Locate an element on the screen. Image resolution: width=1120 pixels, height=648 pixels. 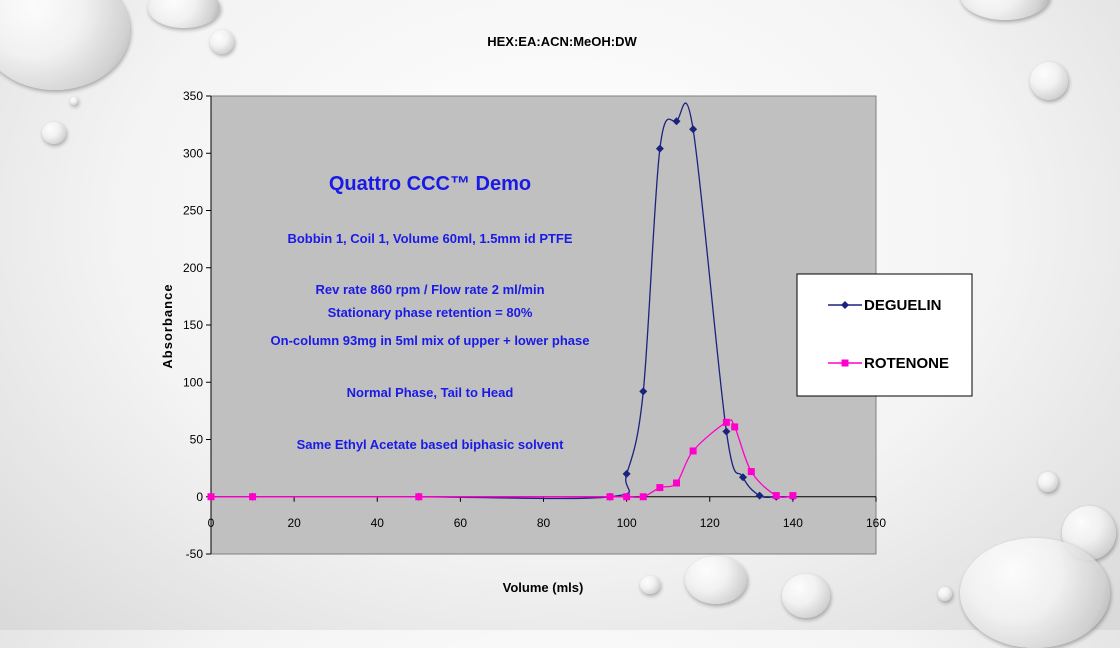
y-tick-label: 300 is located at coordinates (193, 153).